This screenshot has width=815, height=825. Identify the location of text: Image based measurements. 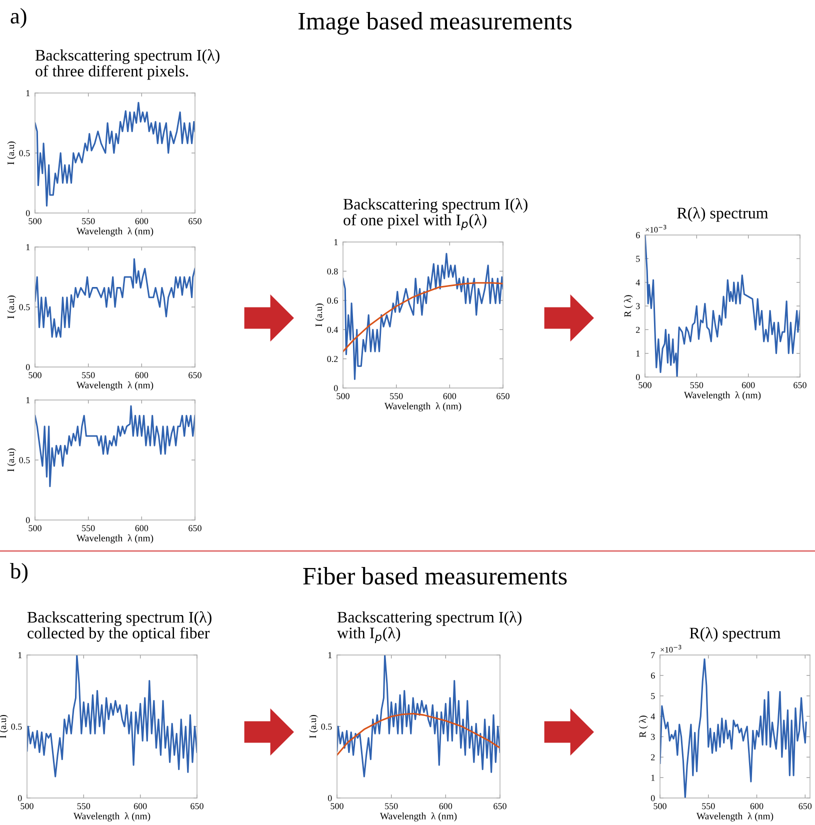
(435, 23).